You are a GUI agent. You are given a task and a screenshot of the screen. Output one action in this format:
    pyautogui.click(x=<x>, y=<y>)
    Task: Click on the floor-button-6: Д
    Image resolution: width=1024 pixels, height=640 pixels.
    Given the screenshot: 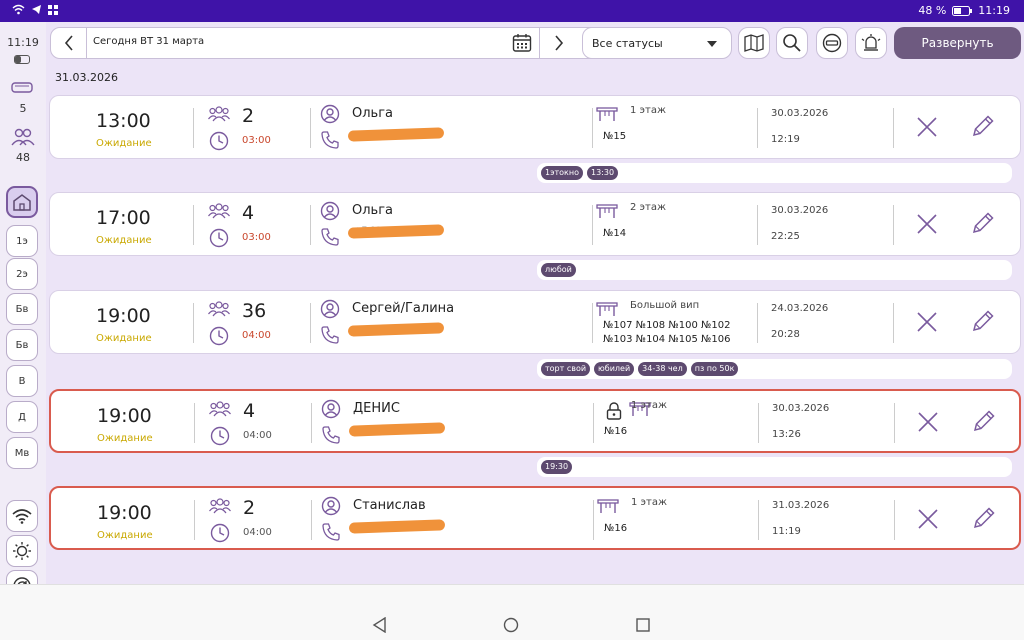 What is the action you would take?
    pyautogui.click(x=22, y=417)
    